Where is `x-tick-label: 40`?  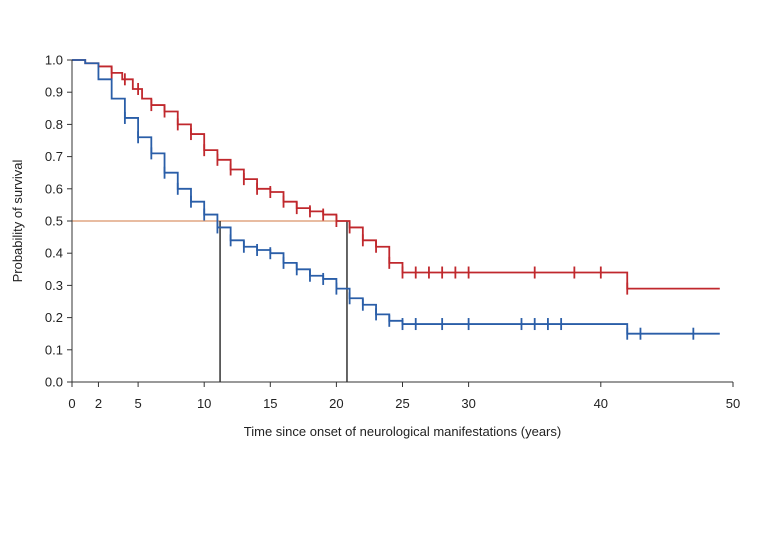 x-tick-label: 40 is located at coordinates (601, 403).